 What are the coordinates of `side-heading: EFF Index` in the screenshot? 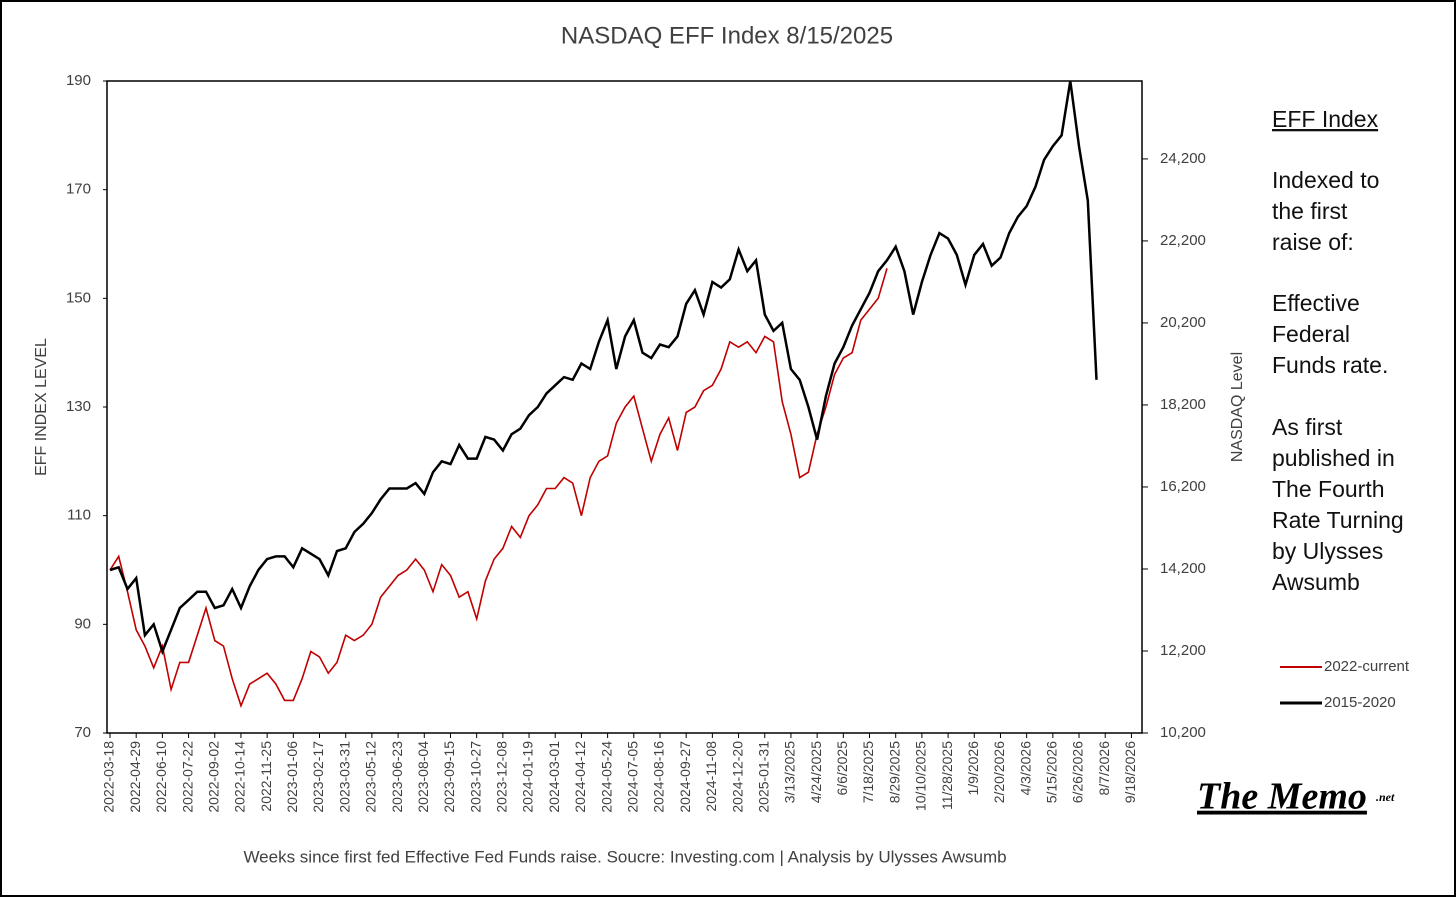 It's located at (1325, 119).